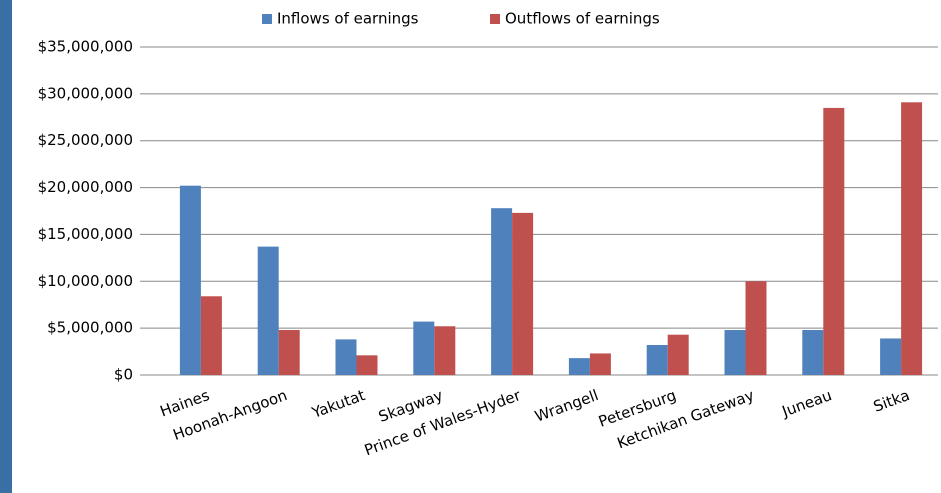 This screenshot has width=941, height=493. What do you see at coordinates (85, 234) in the screenshot?
I see `y-tick-label: $15,000,000` at bounding box center [85, 234].